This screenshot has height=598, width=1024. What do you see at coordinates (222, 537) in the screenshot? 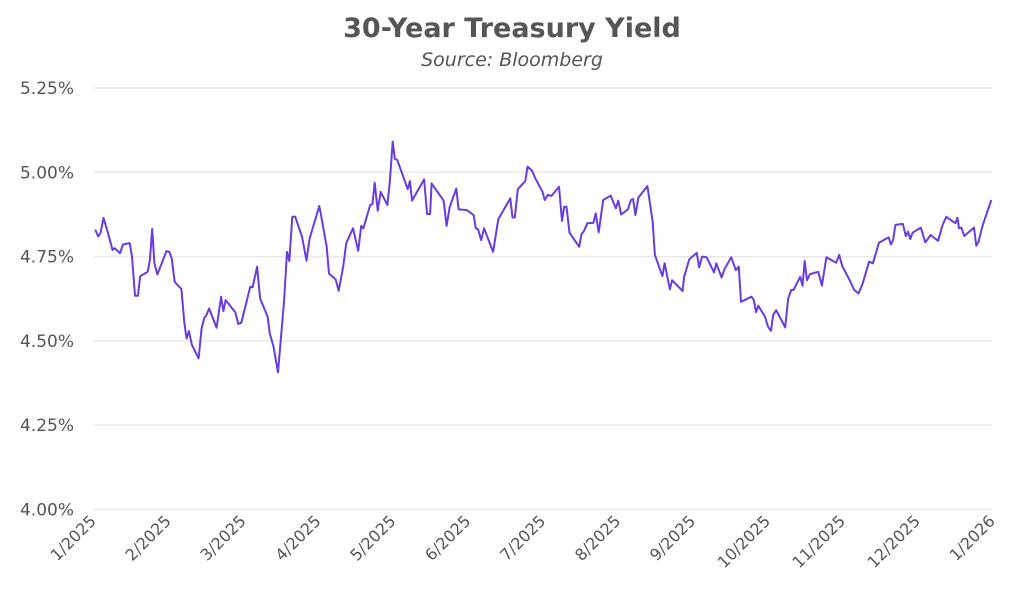
I see `x-tick-label: 3/2025` at bounding box center [222, 537].